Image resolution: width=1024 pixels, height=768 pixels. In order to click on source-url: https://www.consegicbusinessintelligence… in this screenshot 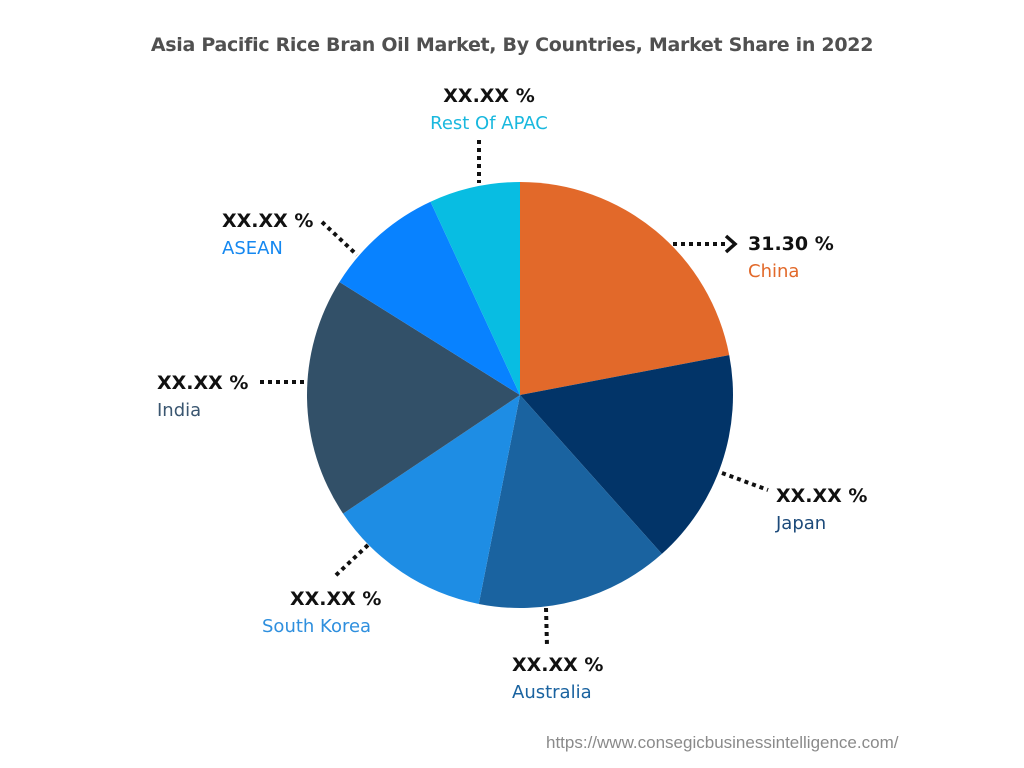, I will do `click(722, 742)`.